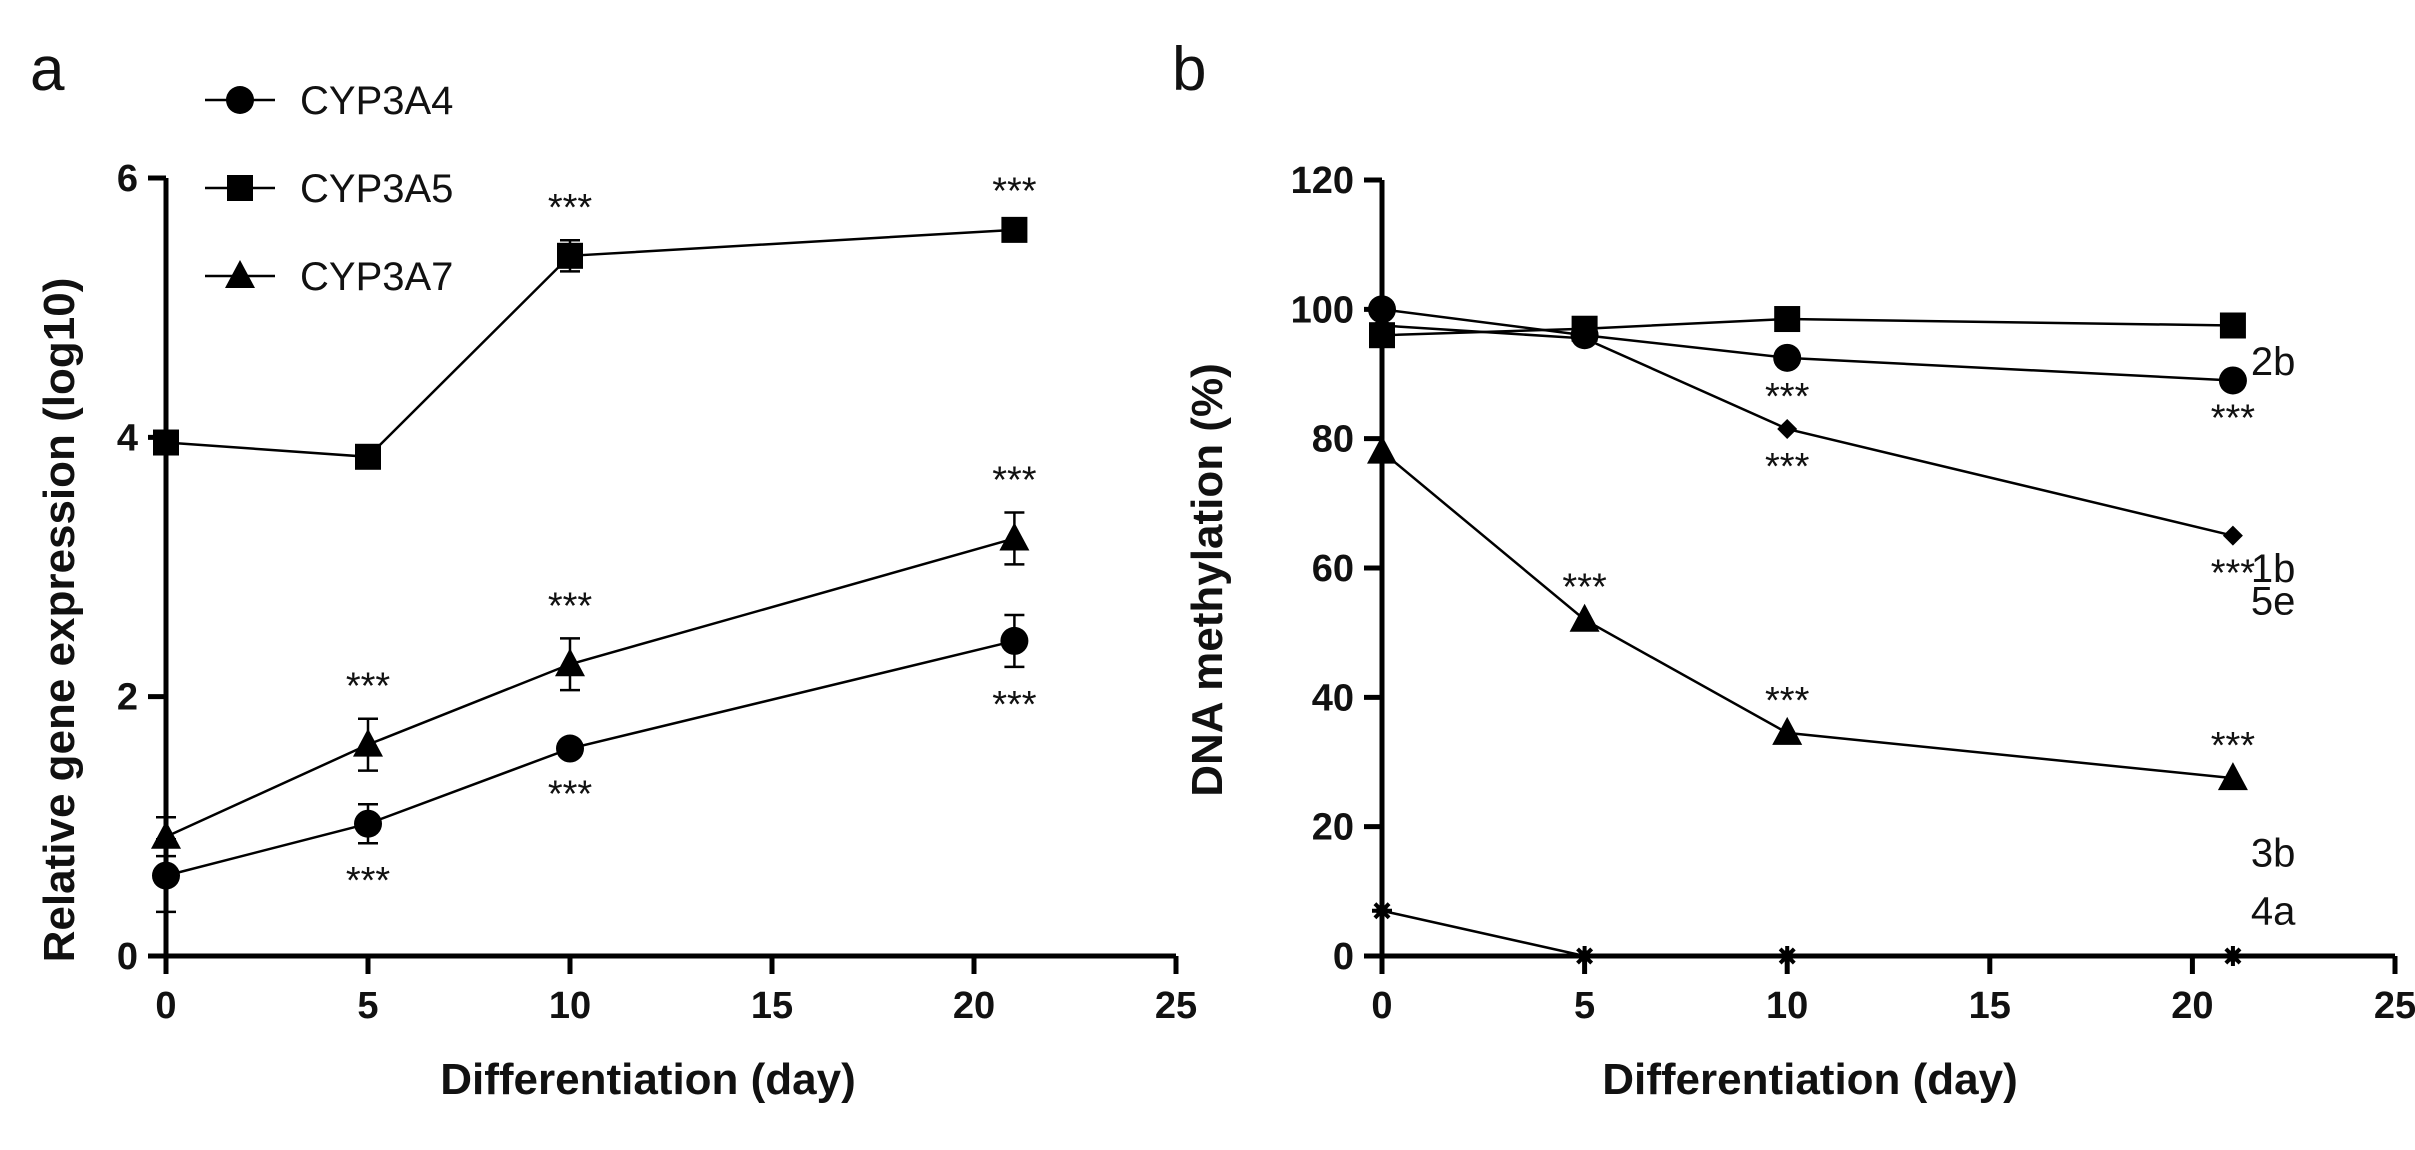  I want to click on y-tick-label: 40, so click(1333, 698).